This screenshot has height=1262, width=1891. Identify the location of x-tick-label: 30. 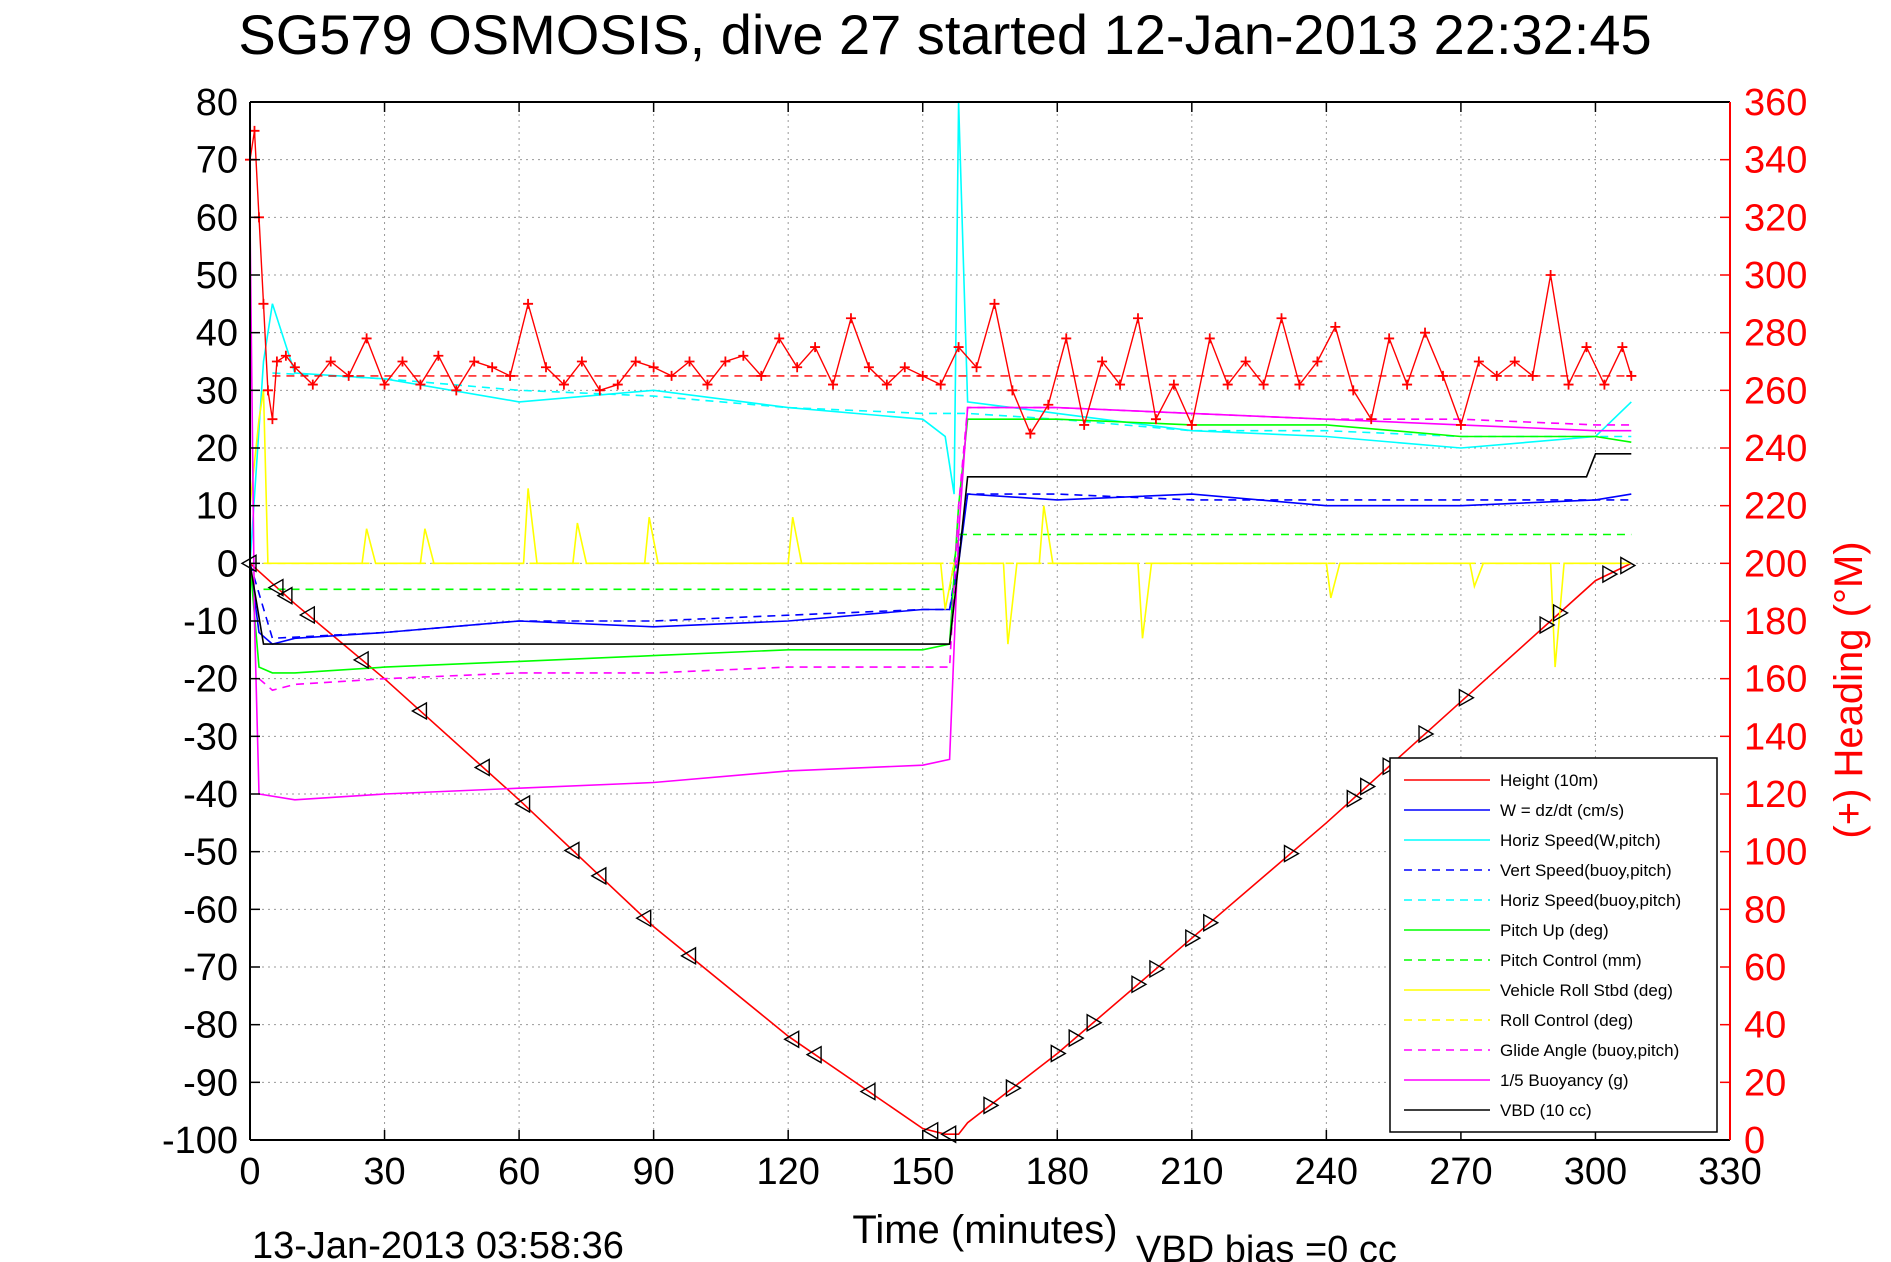
(384, 1172).